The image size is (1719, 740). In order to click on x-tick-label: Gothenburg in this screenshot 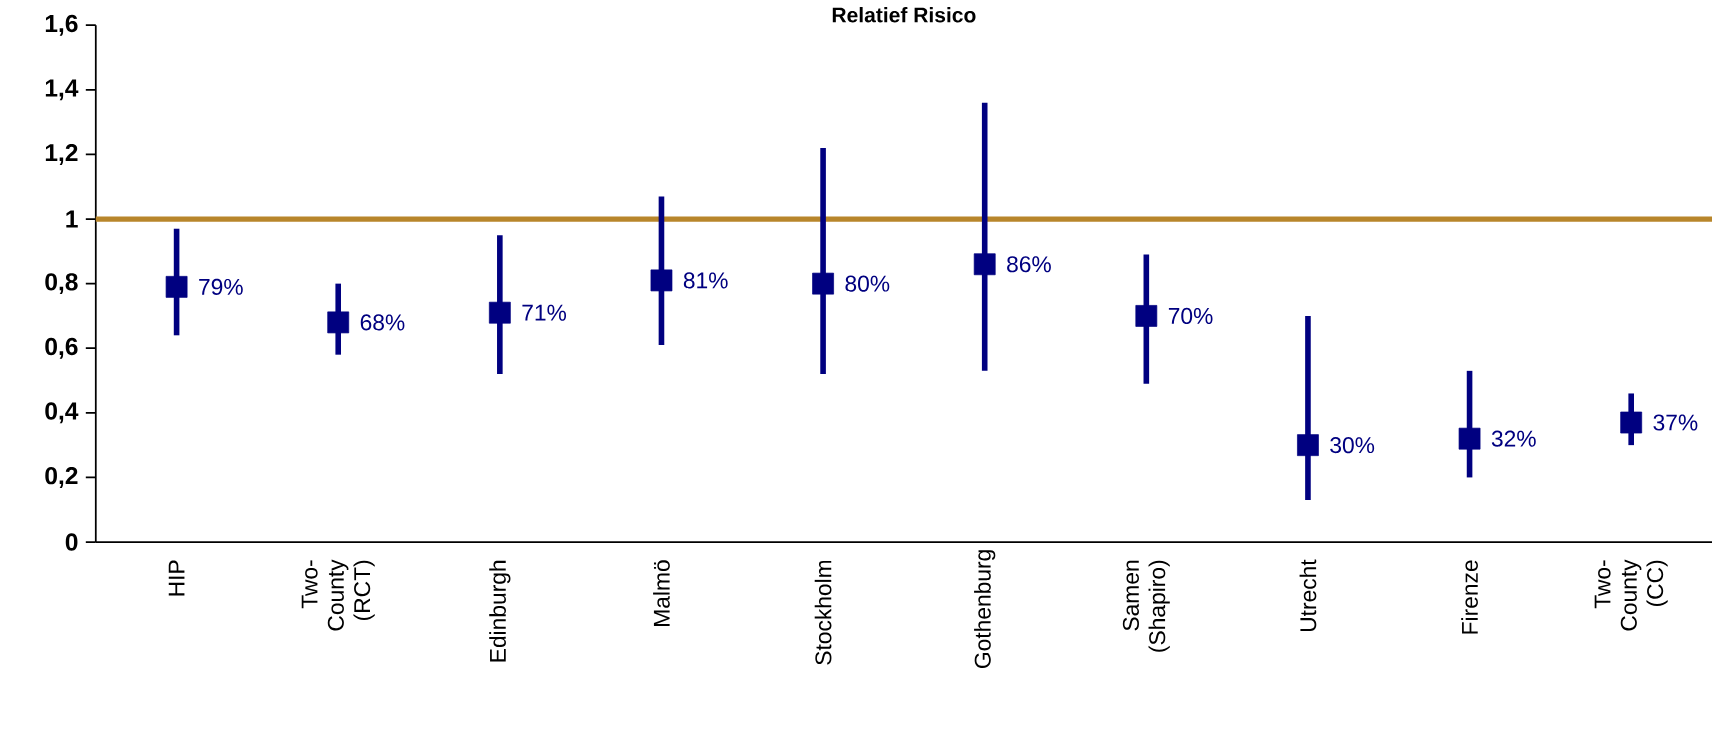, I will do `click(985, 609)`.